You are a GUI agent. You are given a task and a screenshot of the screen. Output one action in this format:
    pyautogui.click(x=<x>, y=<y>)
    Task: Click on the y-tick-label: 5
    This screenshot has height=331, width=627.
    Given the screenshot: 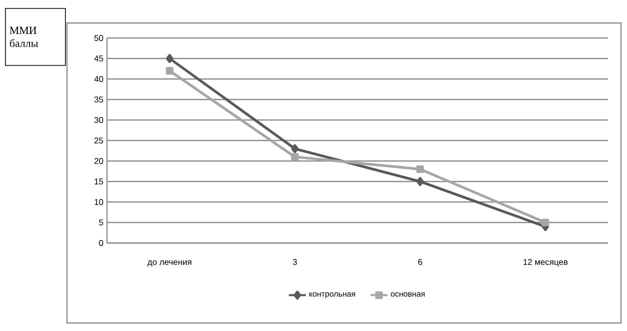 What is the action you would take?
    pyautogui.click(x=101, y=223)
    